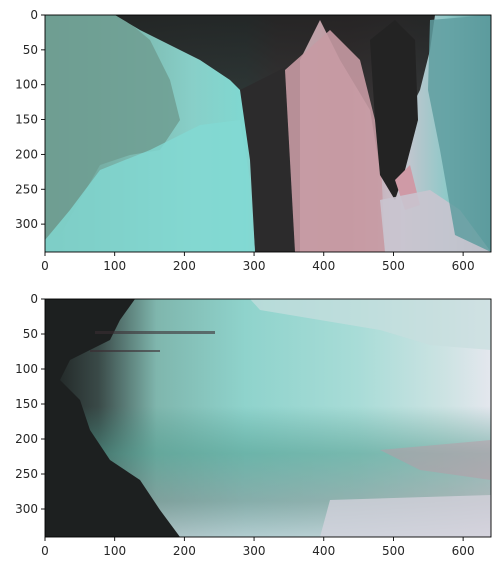 This screenshot has height=569, width=504. Describe the element at coordinates (26, 369) in the screenshot. I see `y-tick-label-bottom-100: 100` at that location.